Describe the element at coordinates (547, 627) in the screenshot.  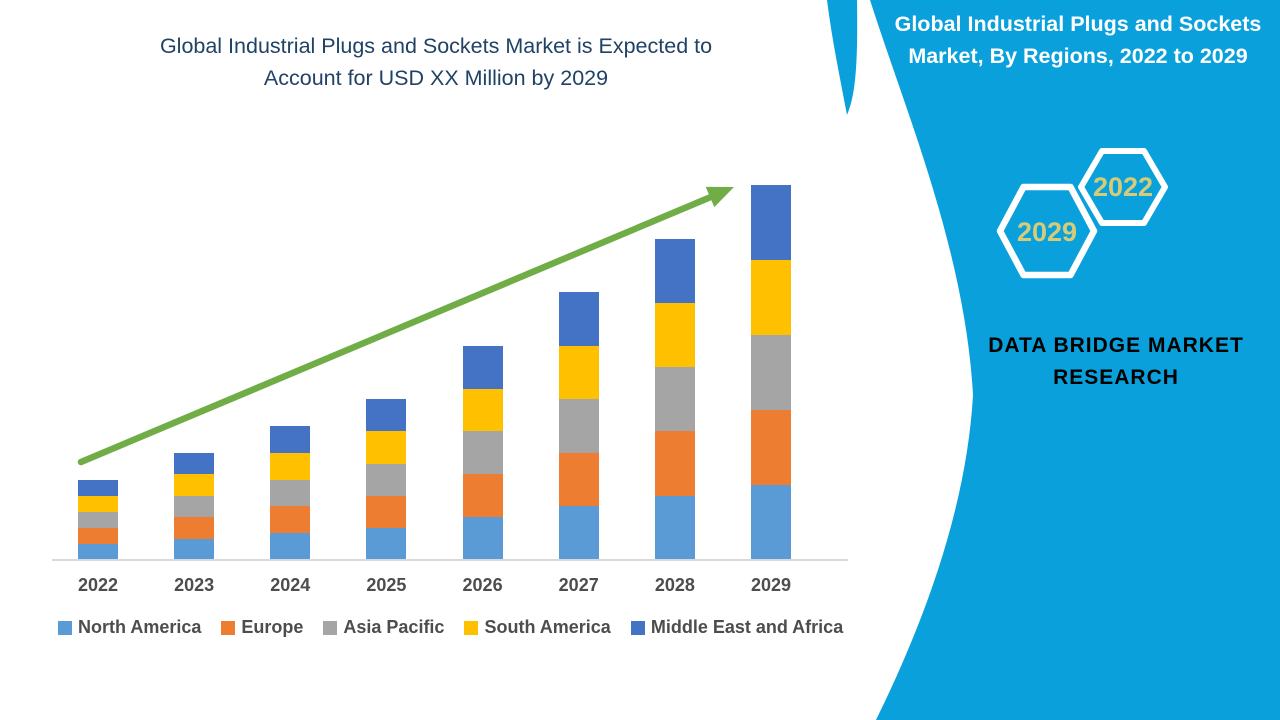
I see `legend-label: South America` at that location.